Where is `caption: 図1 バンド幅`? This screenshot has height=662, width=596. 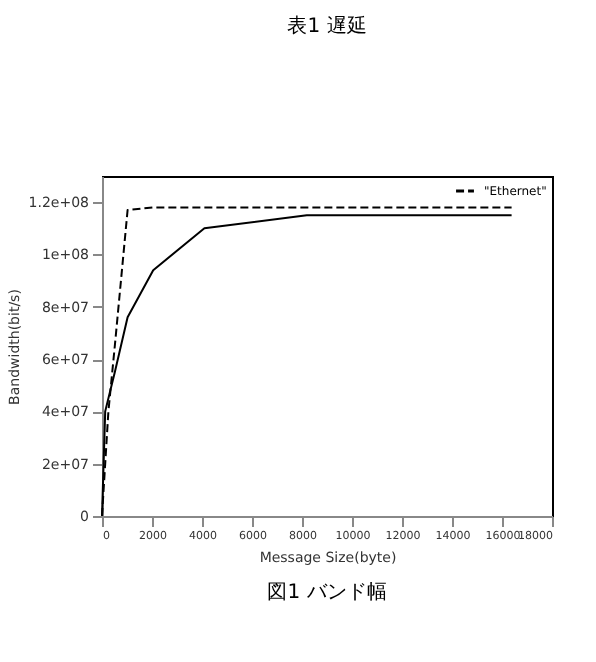 caption: 図1 バンド幅 is located at coordinates (327, 592).